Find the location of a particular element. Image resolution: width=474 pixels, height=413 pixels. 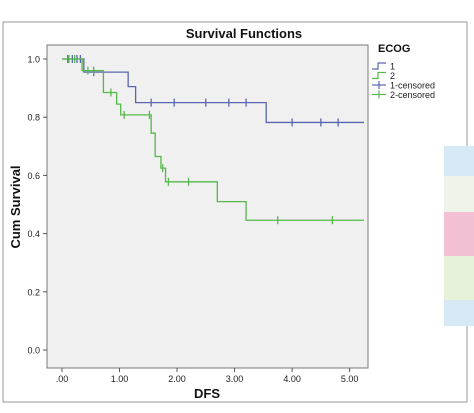

x-tick-label-3: 3.00 is located at coordinates (235, 379).